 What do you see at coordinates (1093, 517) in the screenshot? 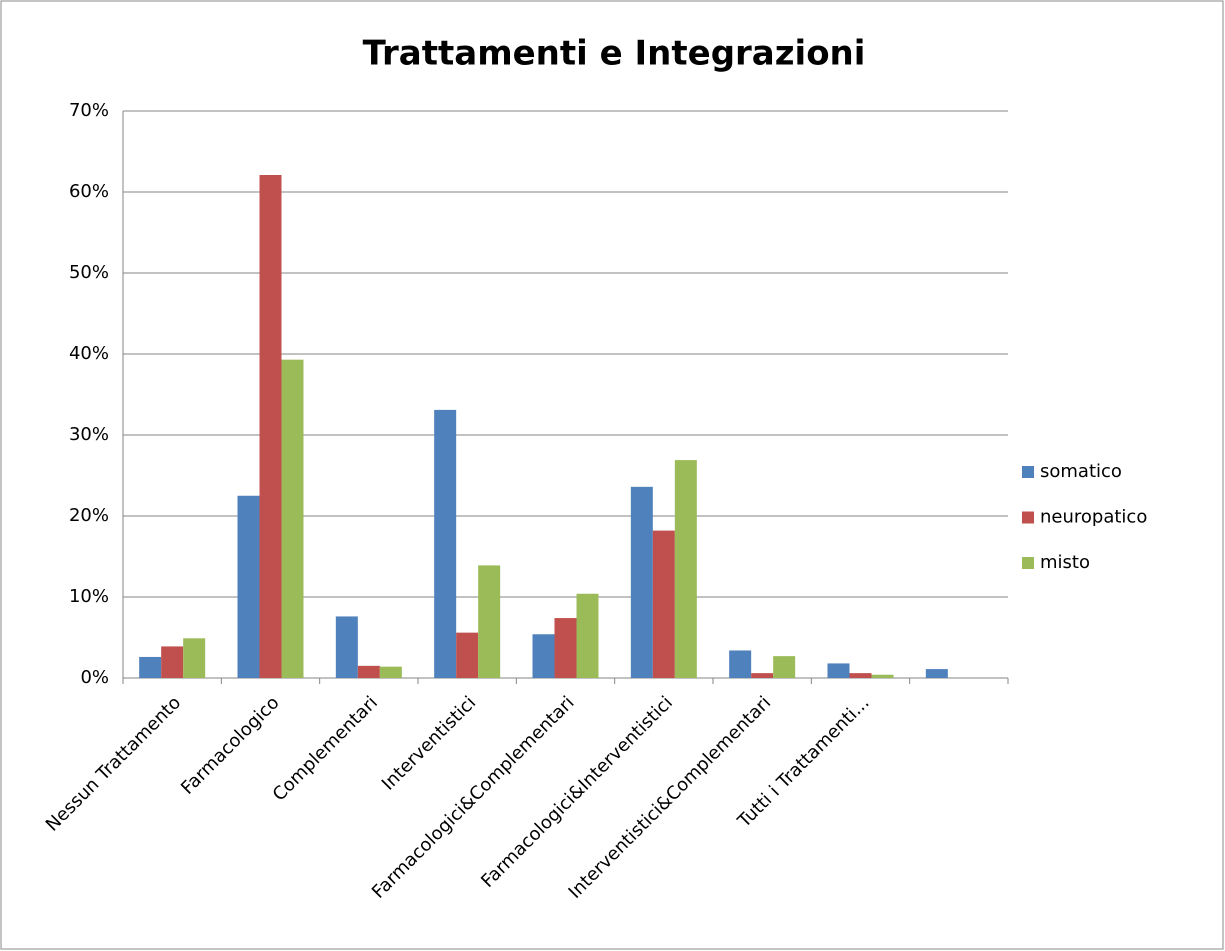
I see `legend-label: neuropatico` at bounding box center [1093, 517].